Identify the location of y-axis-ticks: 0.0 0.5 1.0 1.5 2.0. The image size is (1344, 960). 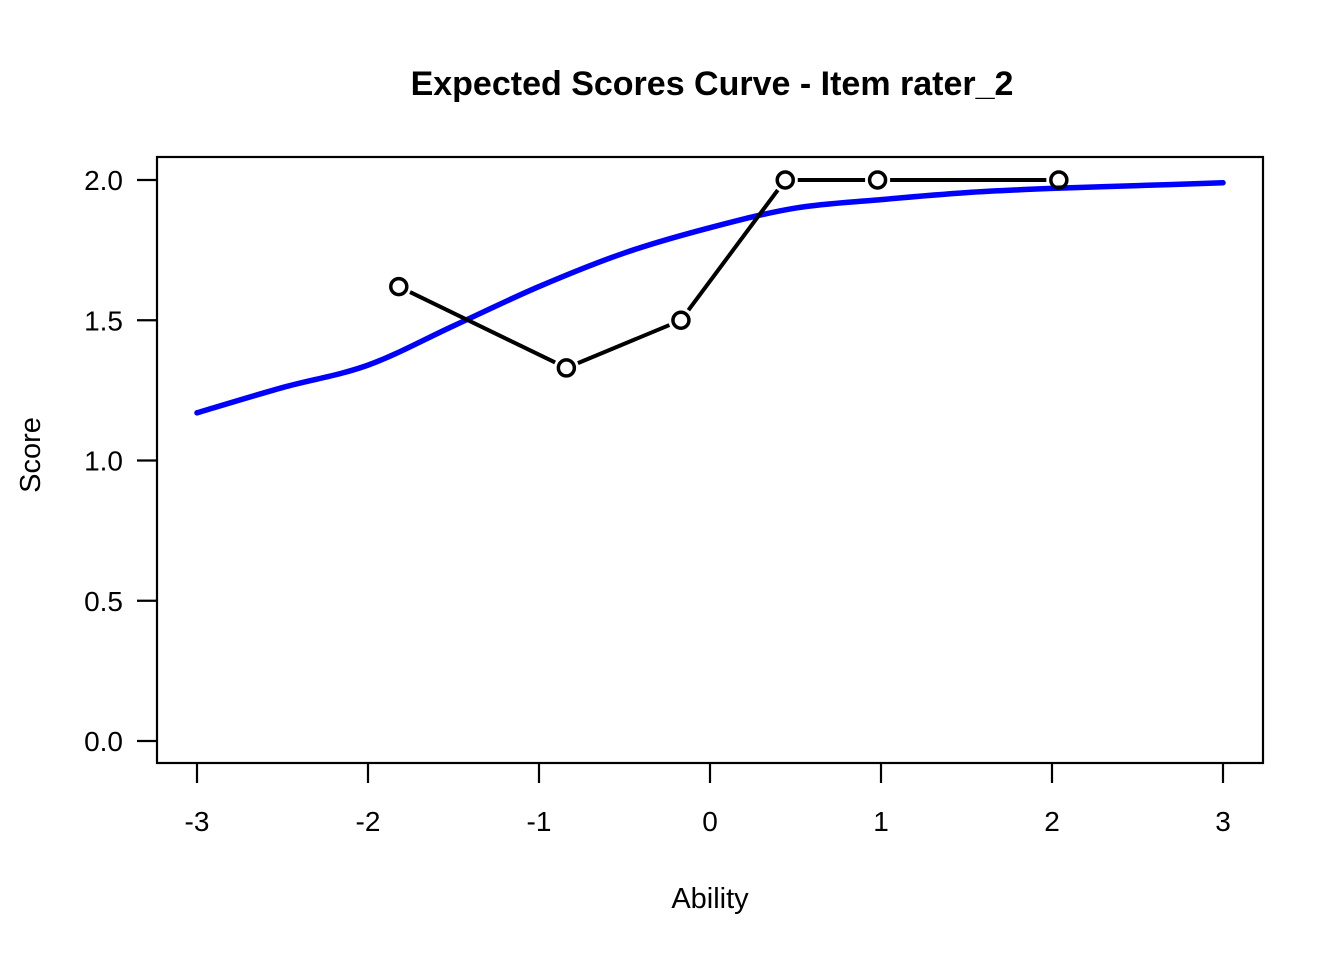
(120, 461).